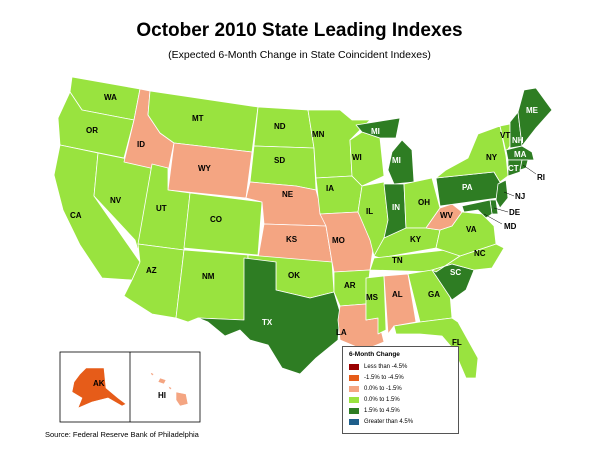 This screenshot has height=463, width=599. Describe the element at coordinates (169, 389) in the screenshot. I see `state-HI` at that location.